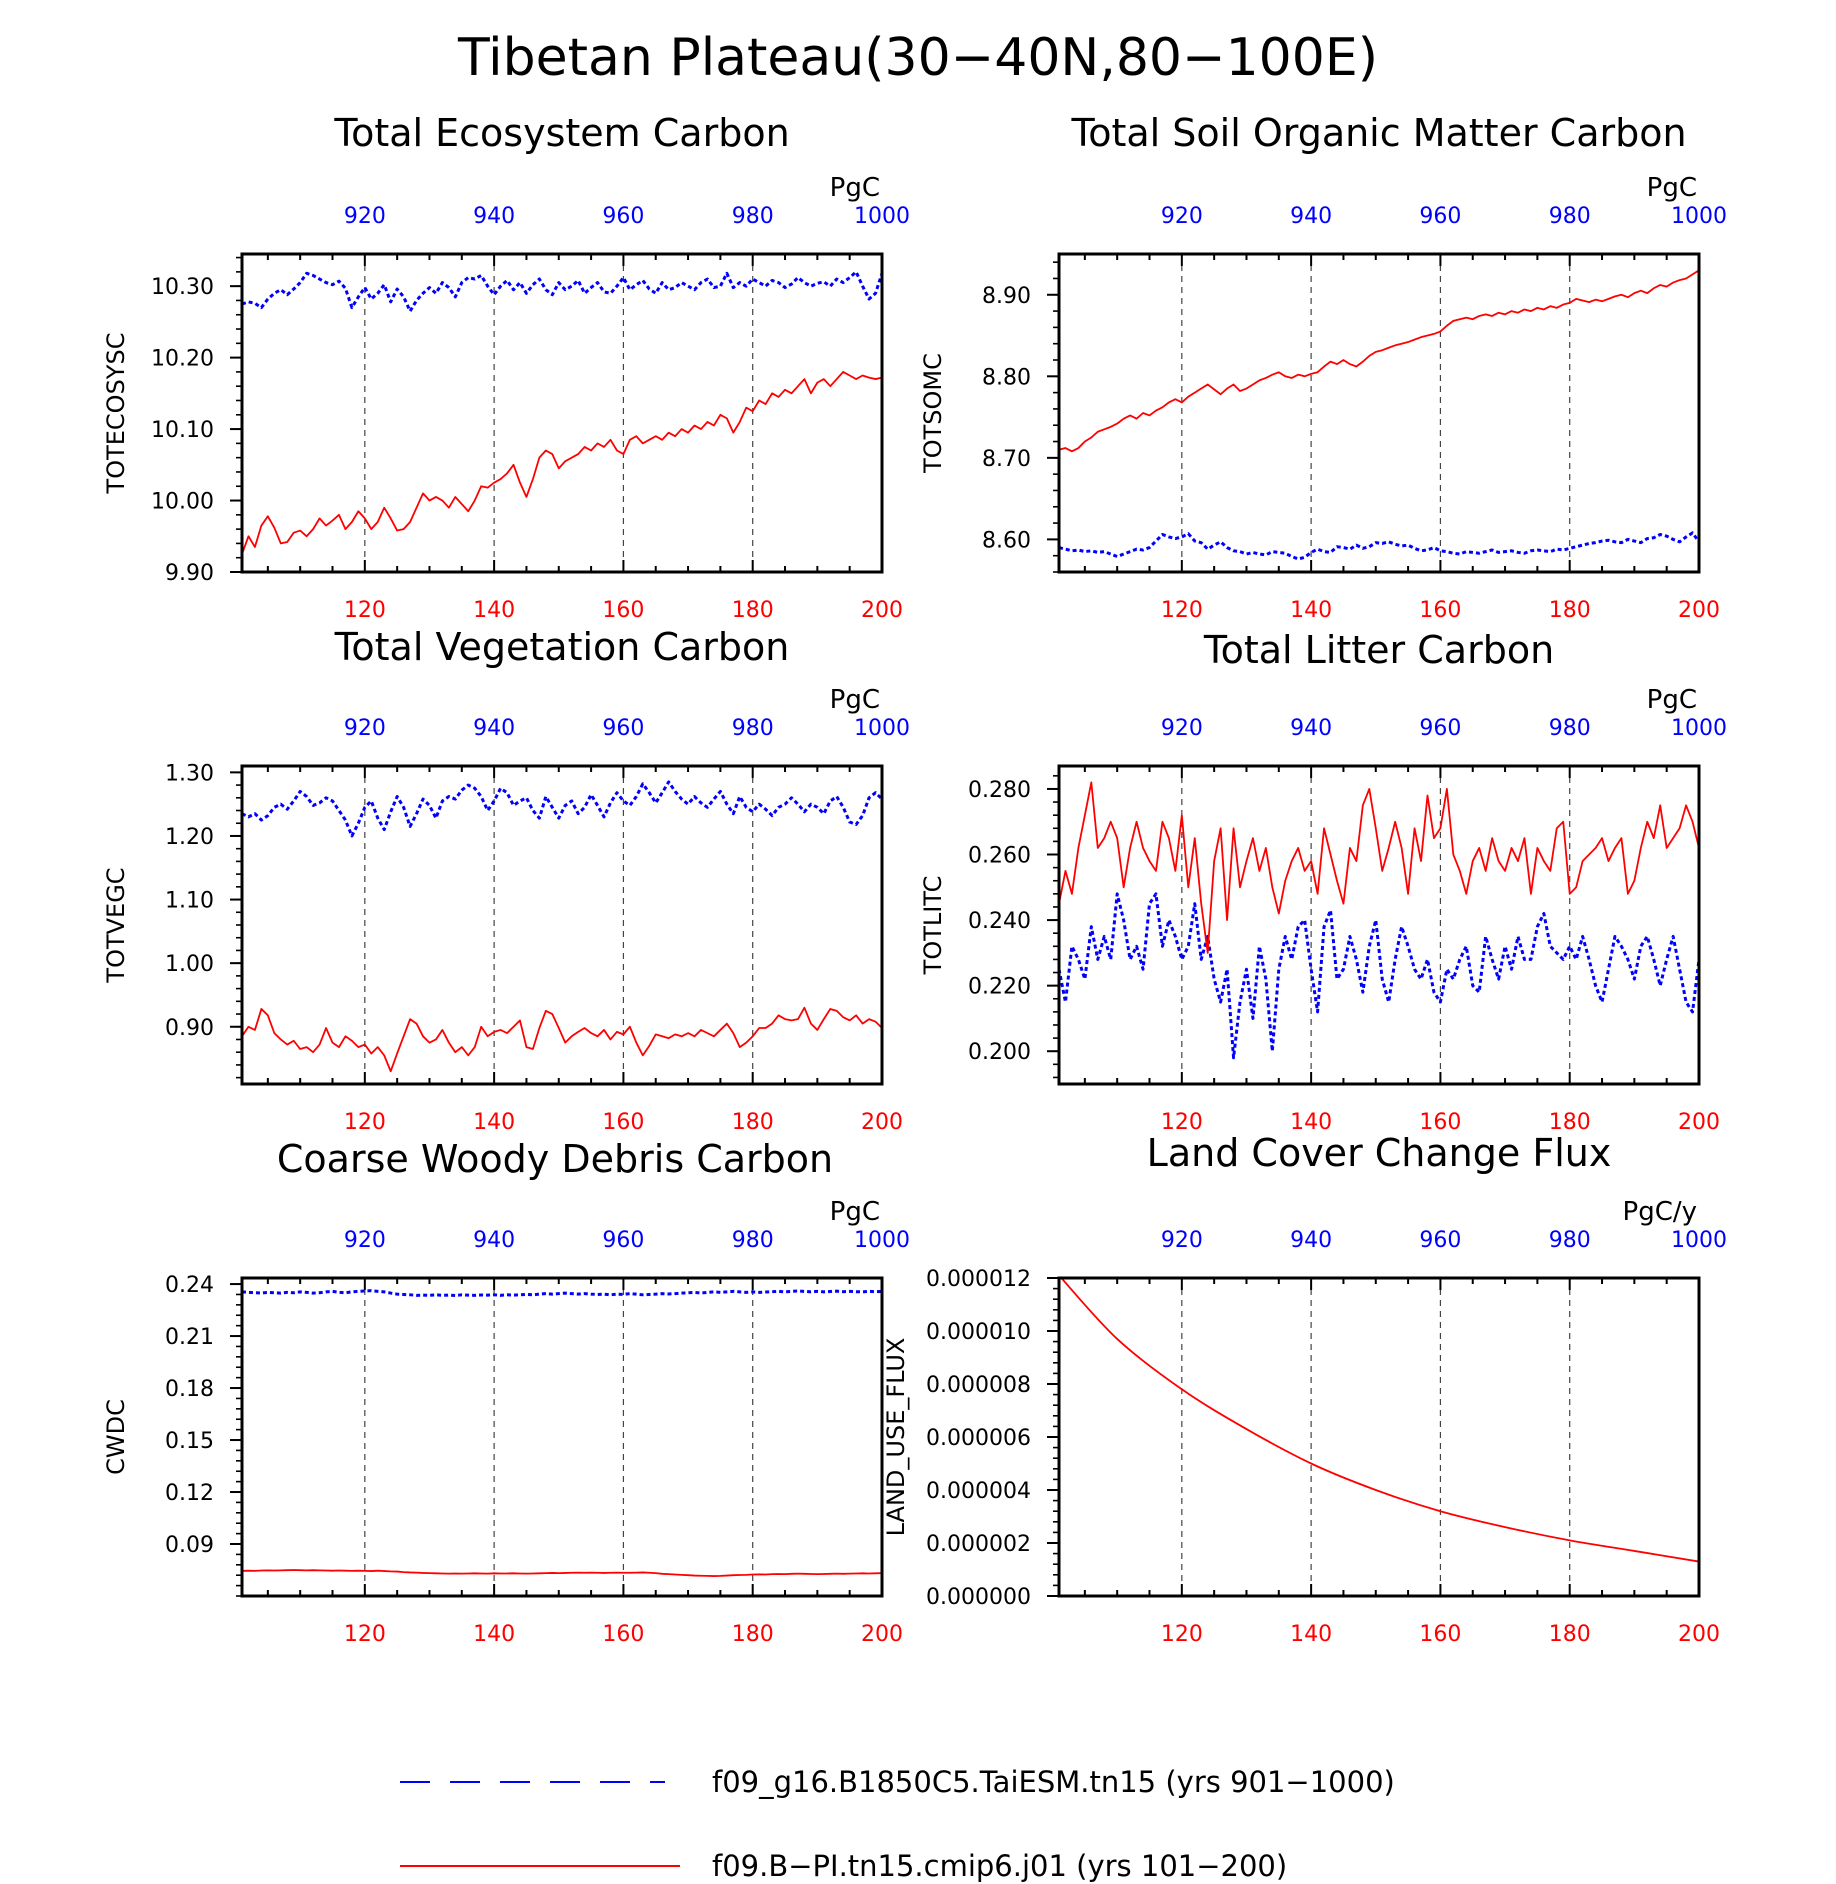 The height and width of the screenshot is (1884, 1836). I want to click on y-tick-label: 1.00, so click(189, 964).